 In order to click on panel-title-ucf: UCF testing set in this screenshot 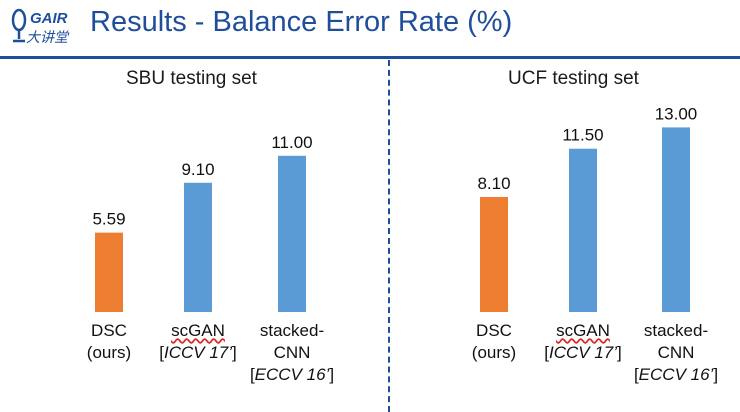, I will do `click(573, 78)`.